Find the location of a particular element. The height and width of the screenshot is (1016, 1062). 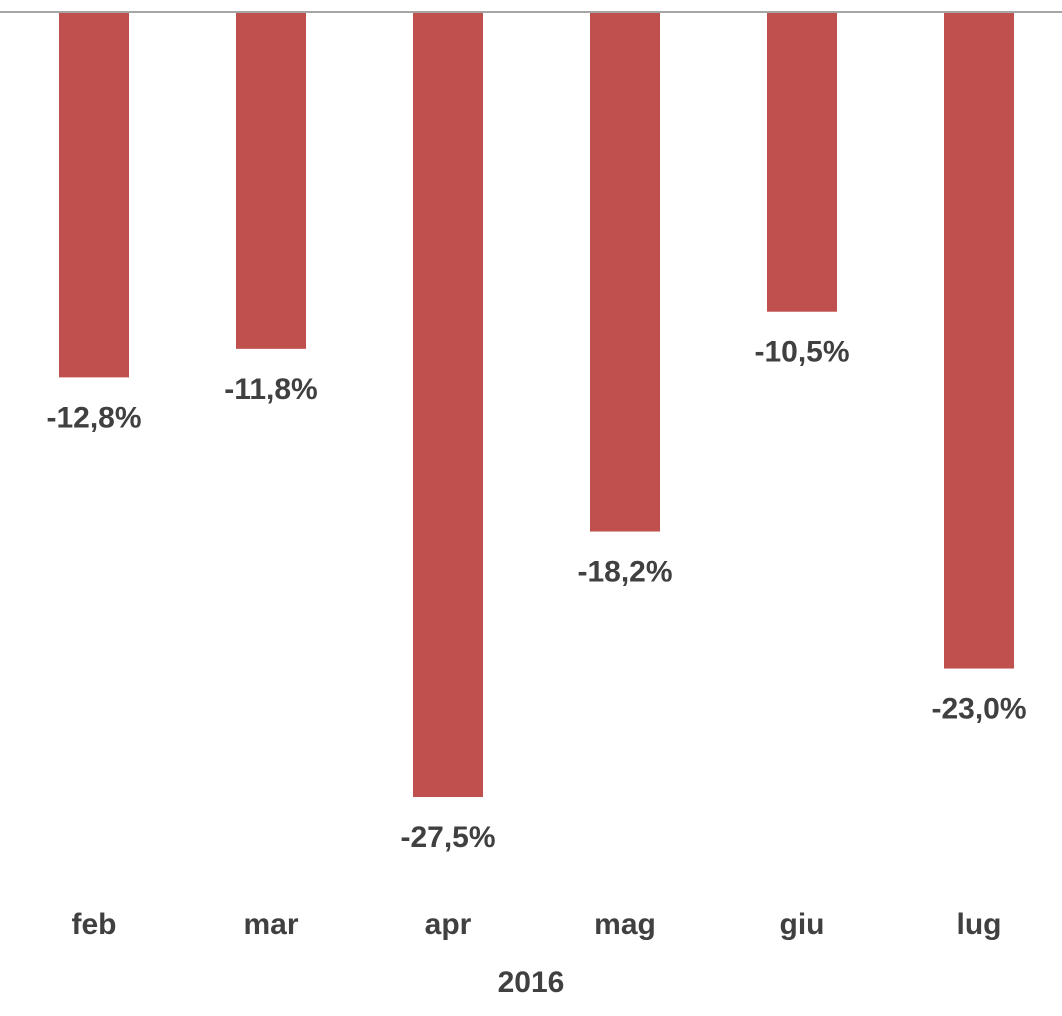

x-tick-label: lug is located at coordinates (979, 924).